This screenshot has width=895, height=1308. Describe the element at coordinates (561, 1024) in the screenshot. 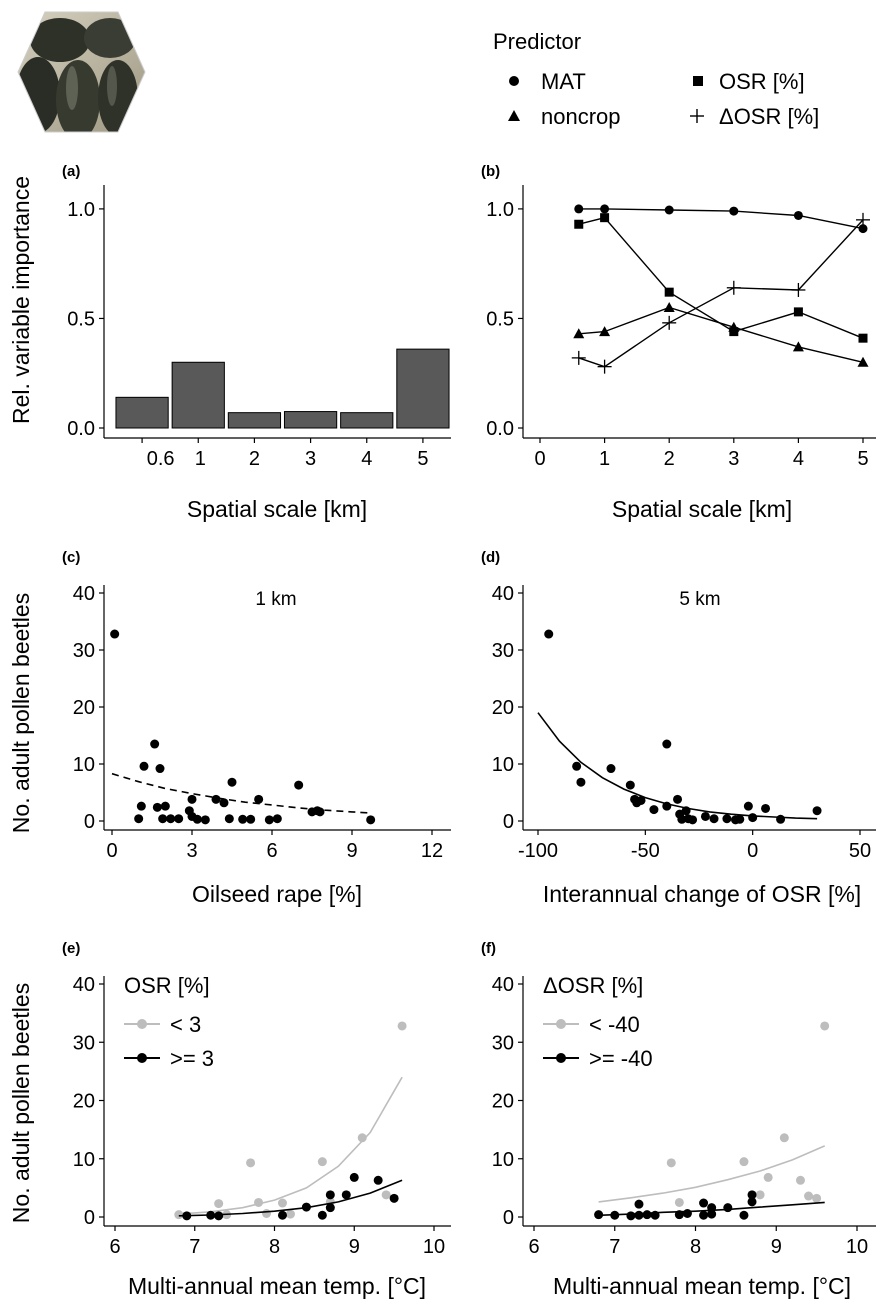

I see `legend-gray-key` at that location.